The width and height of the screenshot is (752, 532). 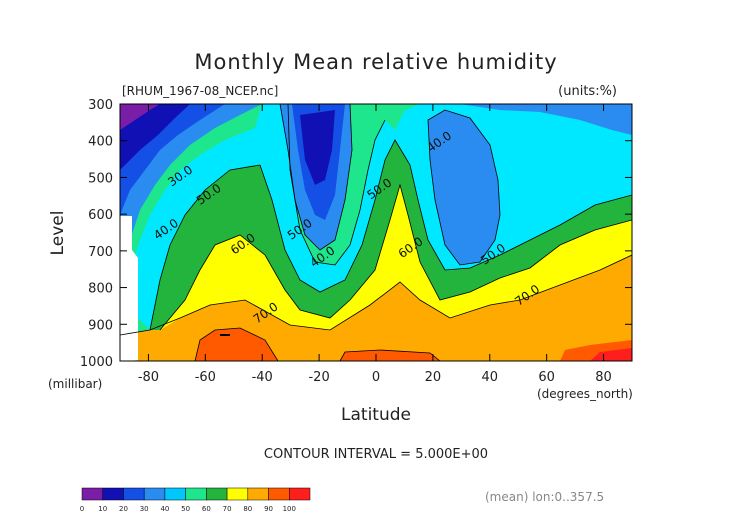 I want to click on colorbar-label: 30, so click(x=144, y=509).